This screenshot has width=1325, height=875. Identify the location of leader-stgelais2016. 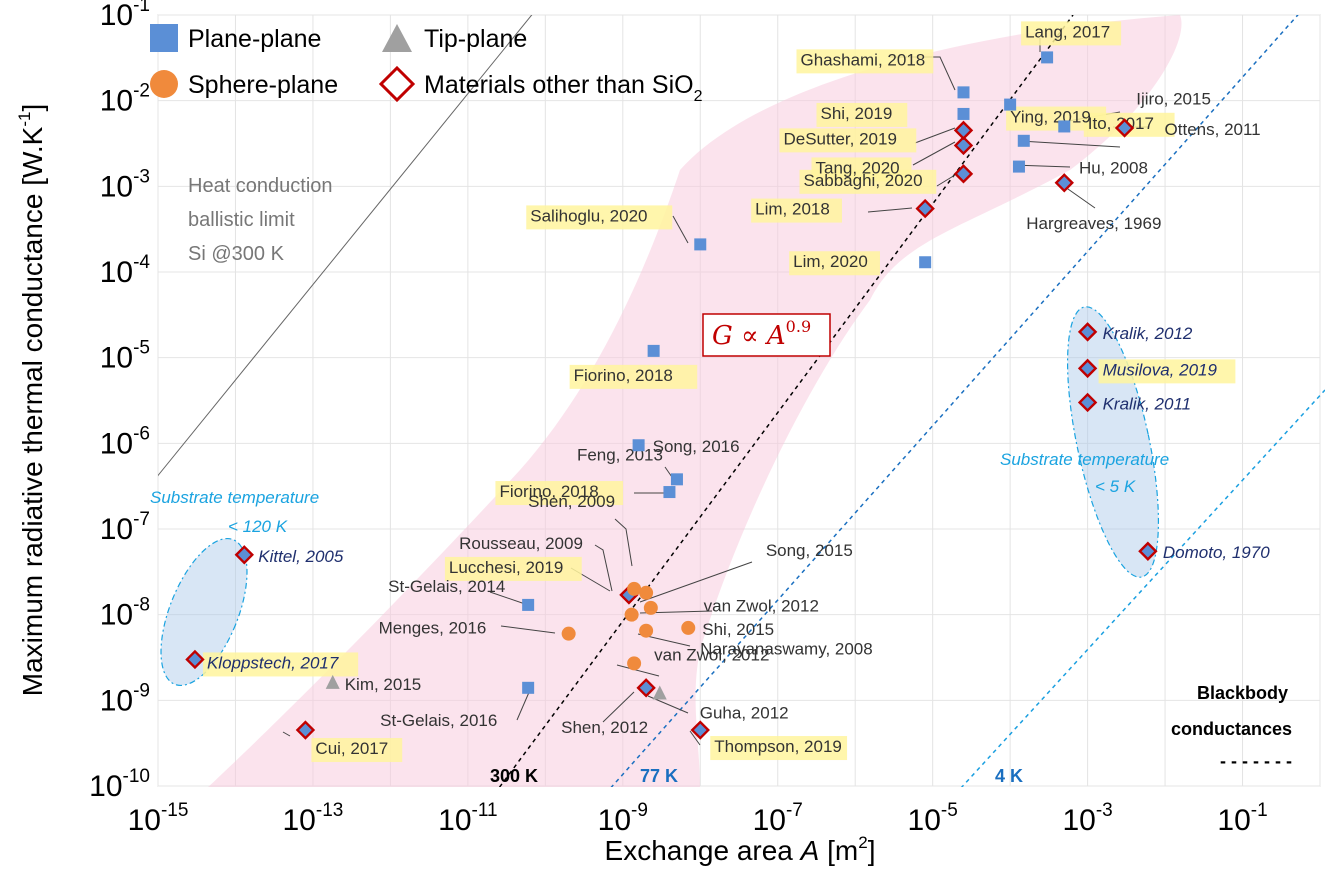
(523, 705).